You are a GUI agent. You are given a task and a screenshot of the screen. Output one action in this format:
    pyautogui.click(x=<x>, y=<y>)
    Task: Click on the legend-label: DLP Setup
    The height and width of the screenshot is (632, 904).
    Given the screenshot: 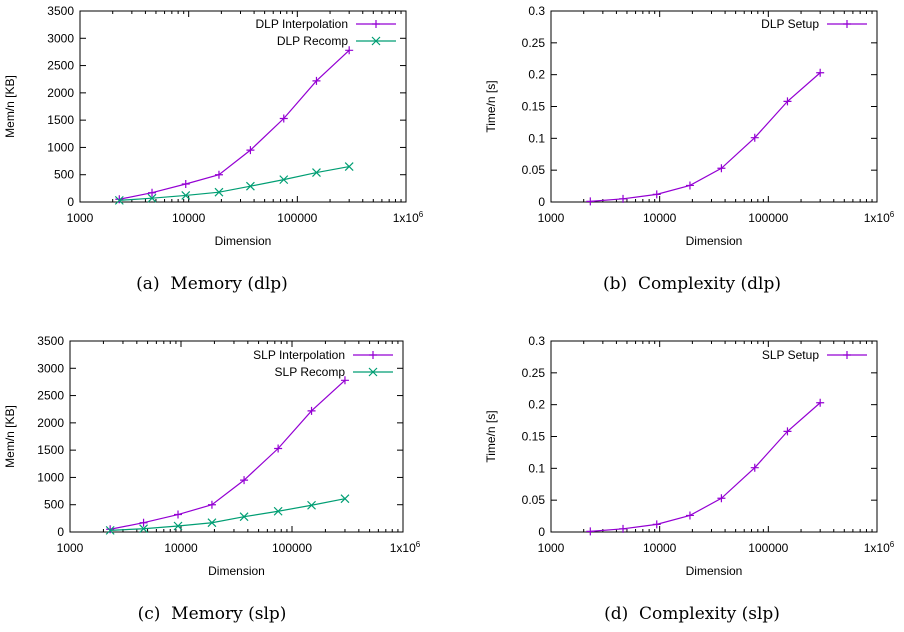 What is the action you would take?
    pyautogui.click(x=790, y=24)
    